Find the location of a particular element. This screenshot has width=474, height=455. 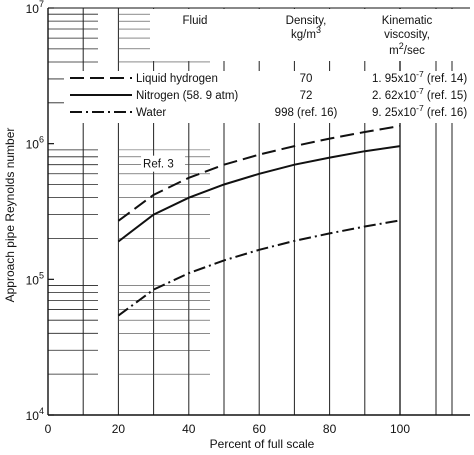

y-tick-label: 10⁷ is located at coordinates (35, 8).